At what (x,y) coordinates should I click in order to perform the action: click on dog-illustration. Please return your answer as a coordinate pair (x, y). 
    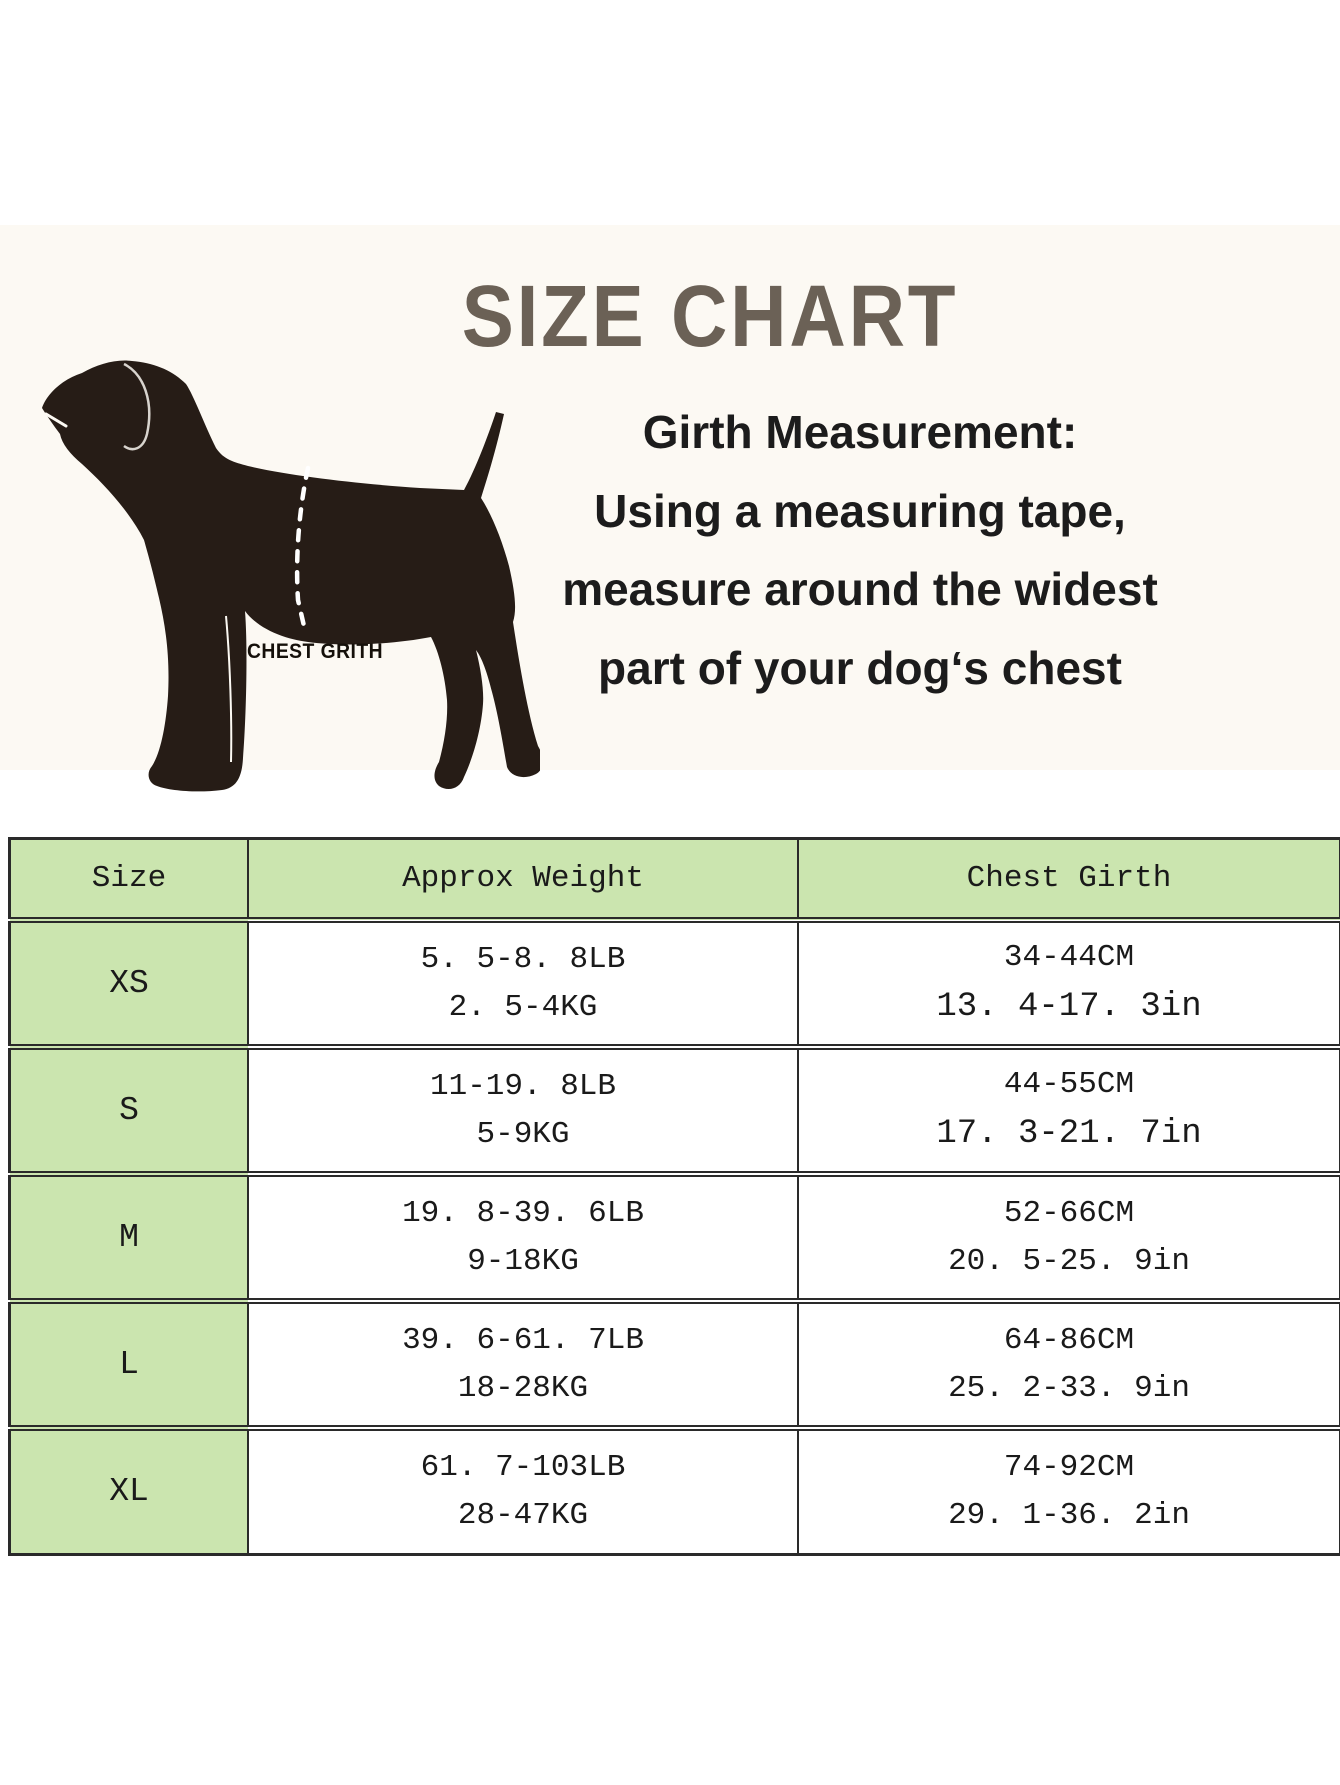
    Looking at the image, I should click on (281, 550).